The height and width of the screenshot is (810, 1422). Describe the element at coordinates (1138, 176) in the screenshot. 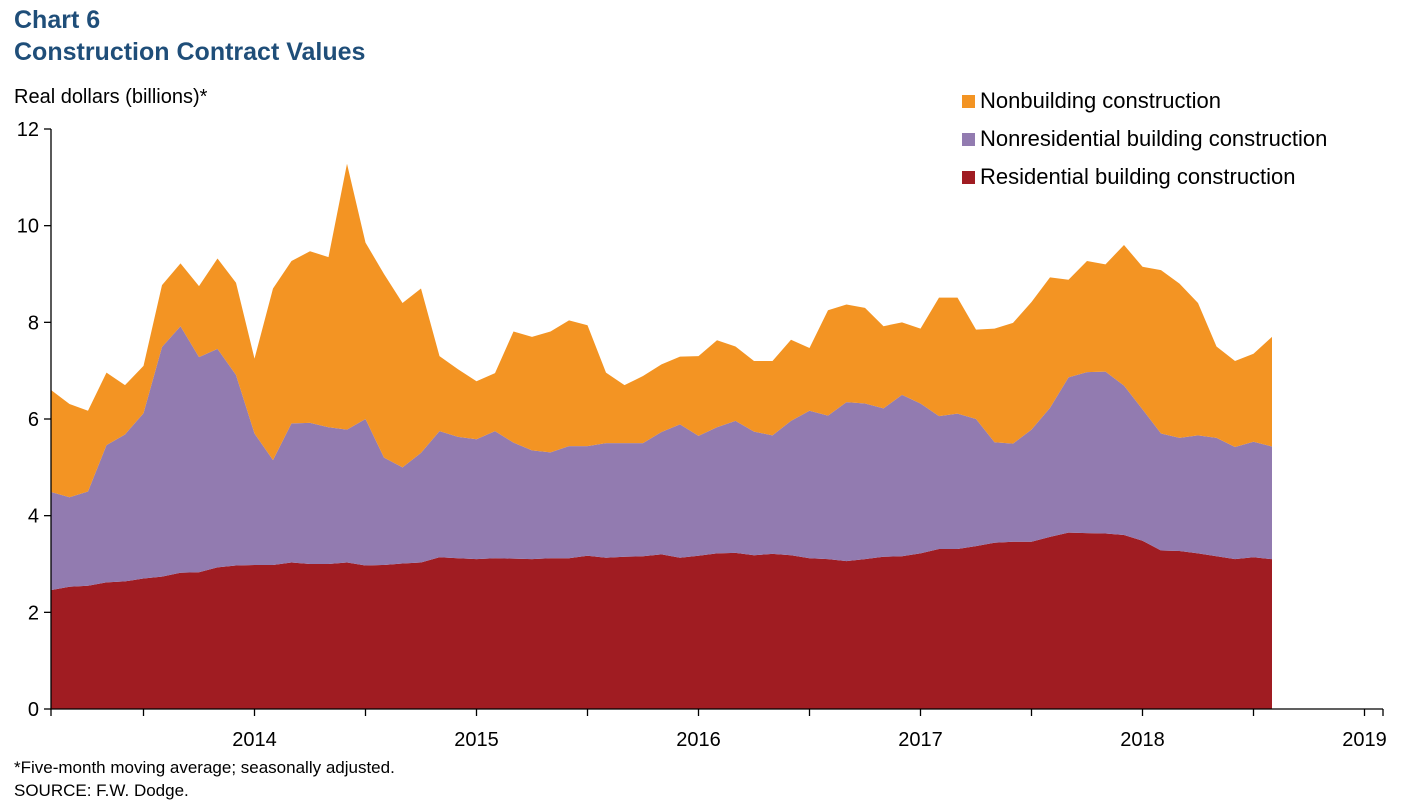

I see `legend-label-residential: Residential building construction` at that location.